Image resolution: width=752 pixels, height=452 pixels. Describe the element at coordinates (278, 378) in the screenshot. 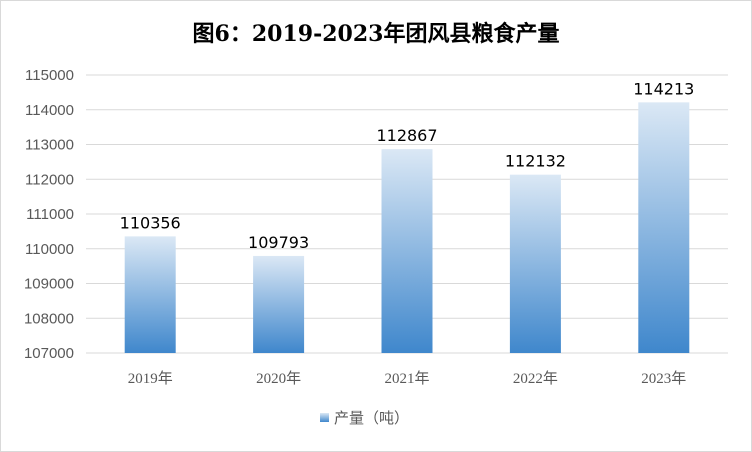

I see `x-tick-label: 2020年` at that location.